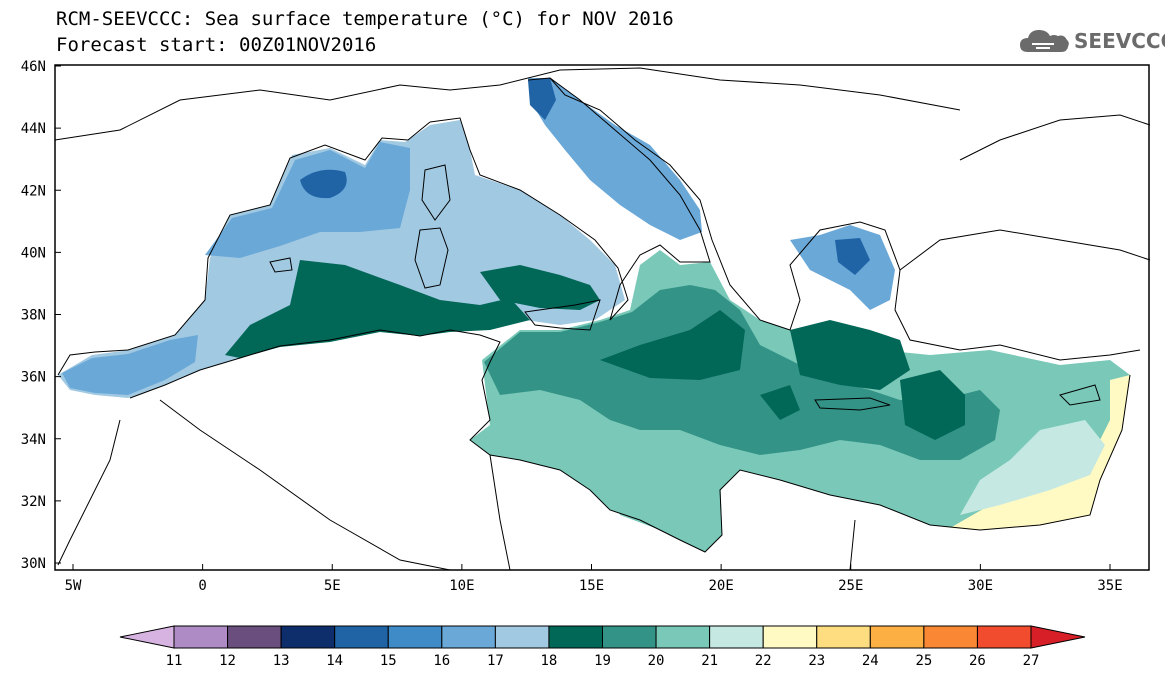 Image resolution: width=1165 pixels, height=682 pixels. I want to click on coastline-sardinia, so click(431, 258).